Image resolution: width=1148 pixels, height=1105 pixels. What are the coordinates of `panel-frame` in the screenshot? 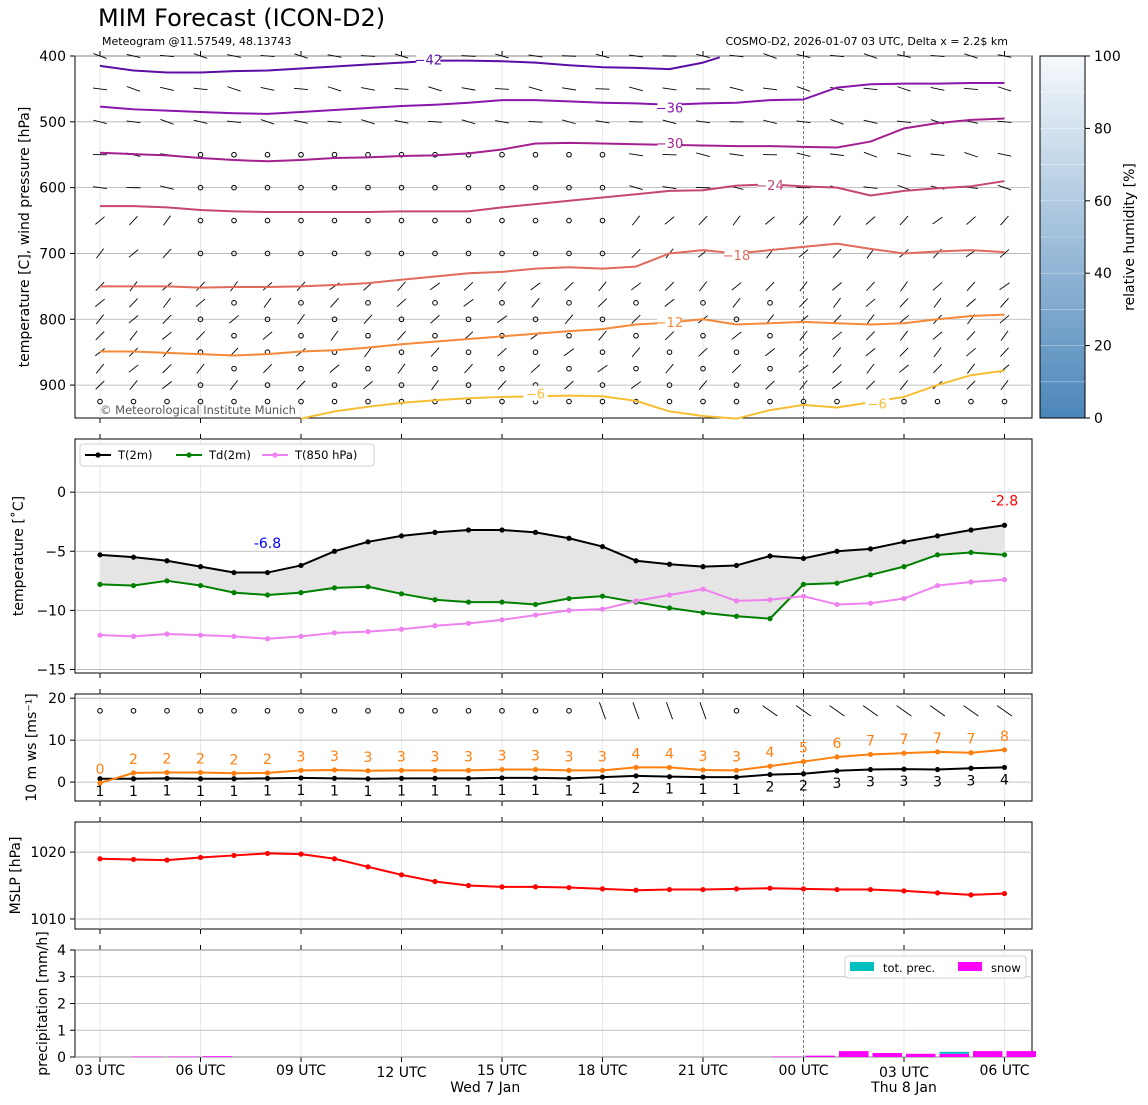 It's located at (553, 747).